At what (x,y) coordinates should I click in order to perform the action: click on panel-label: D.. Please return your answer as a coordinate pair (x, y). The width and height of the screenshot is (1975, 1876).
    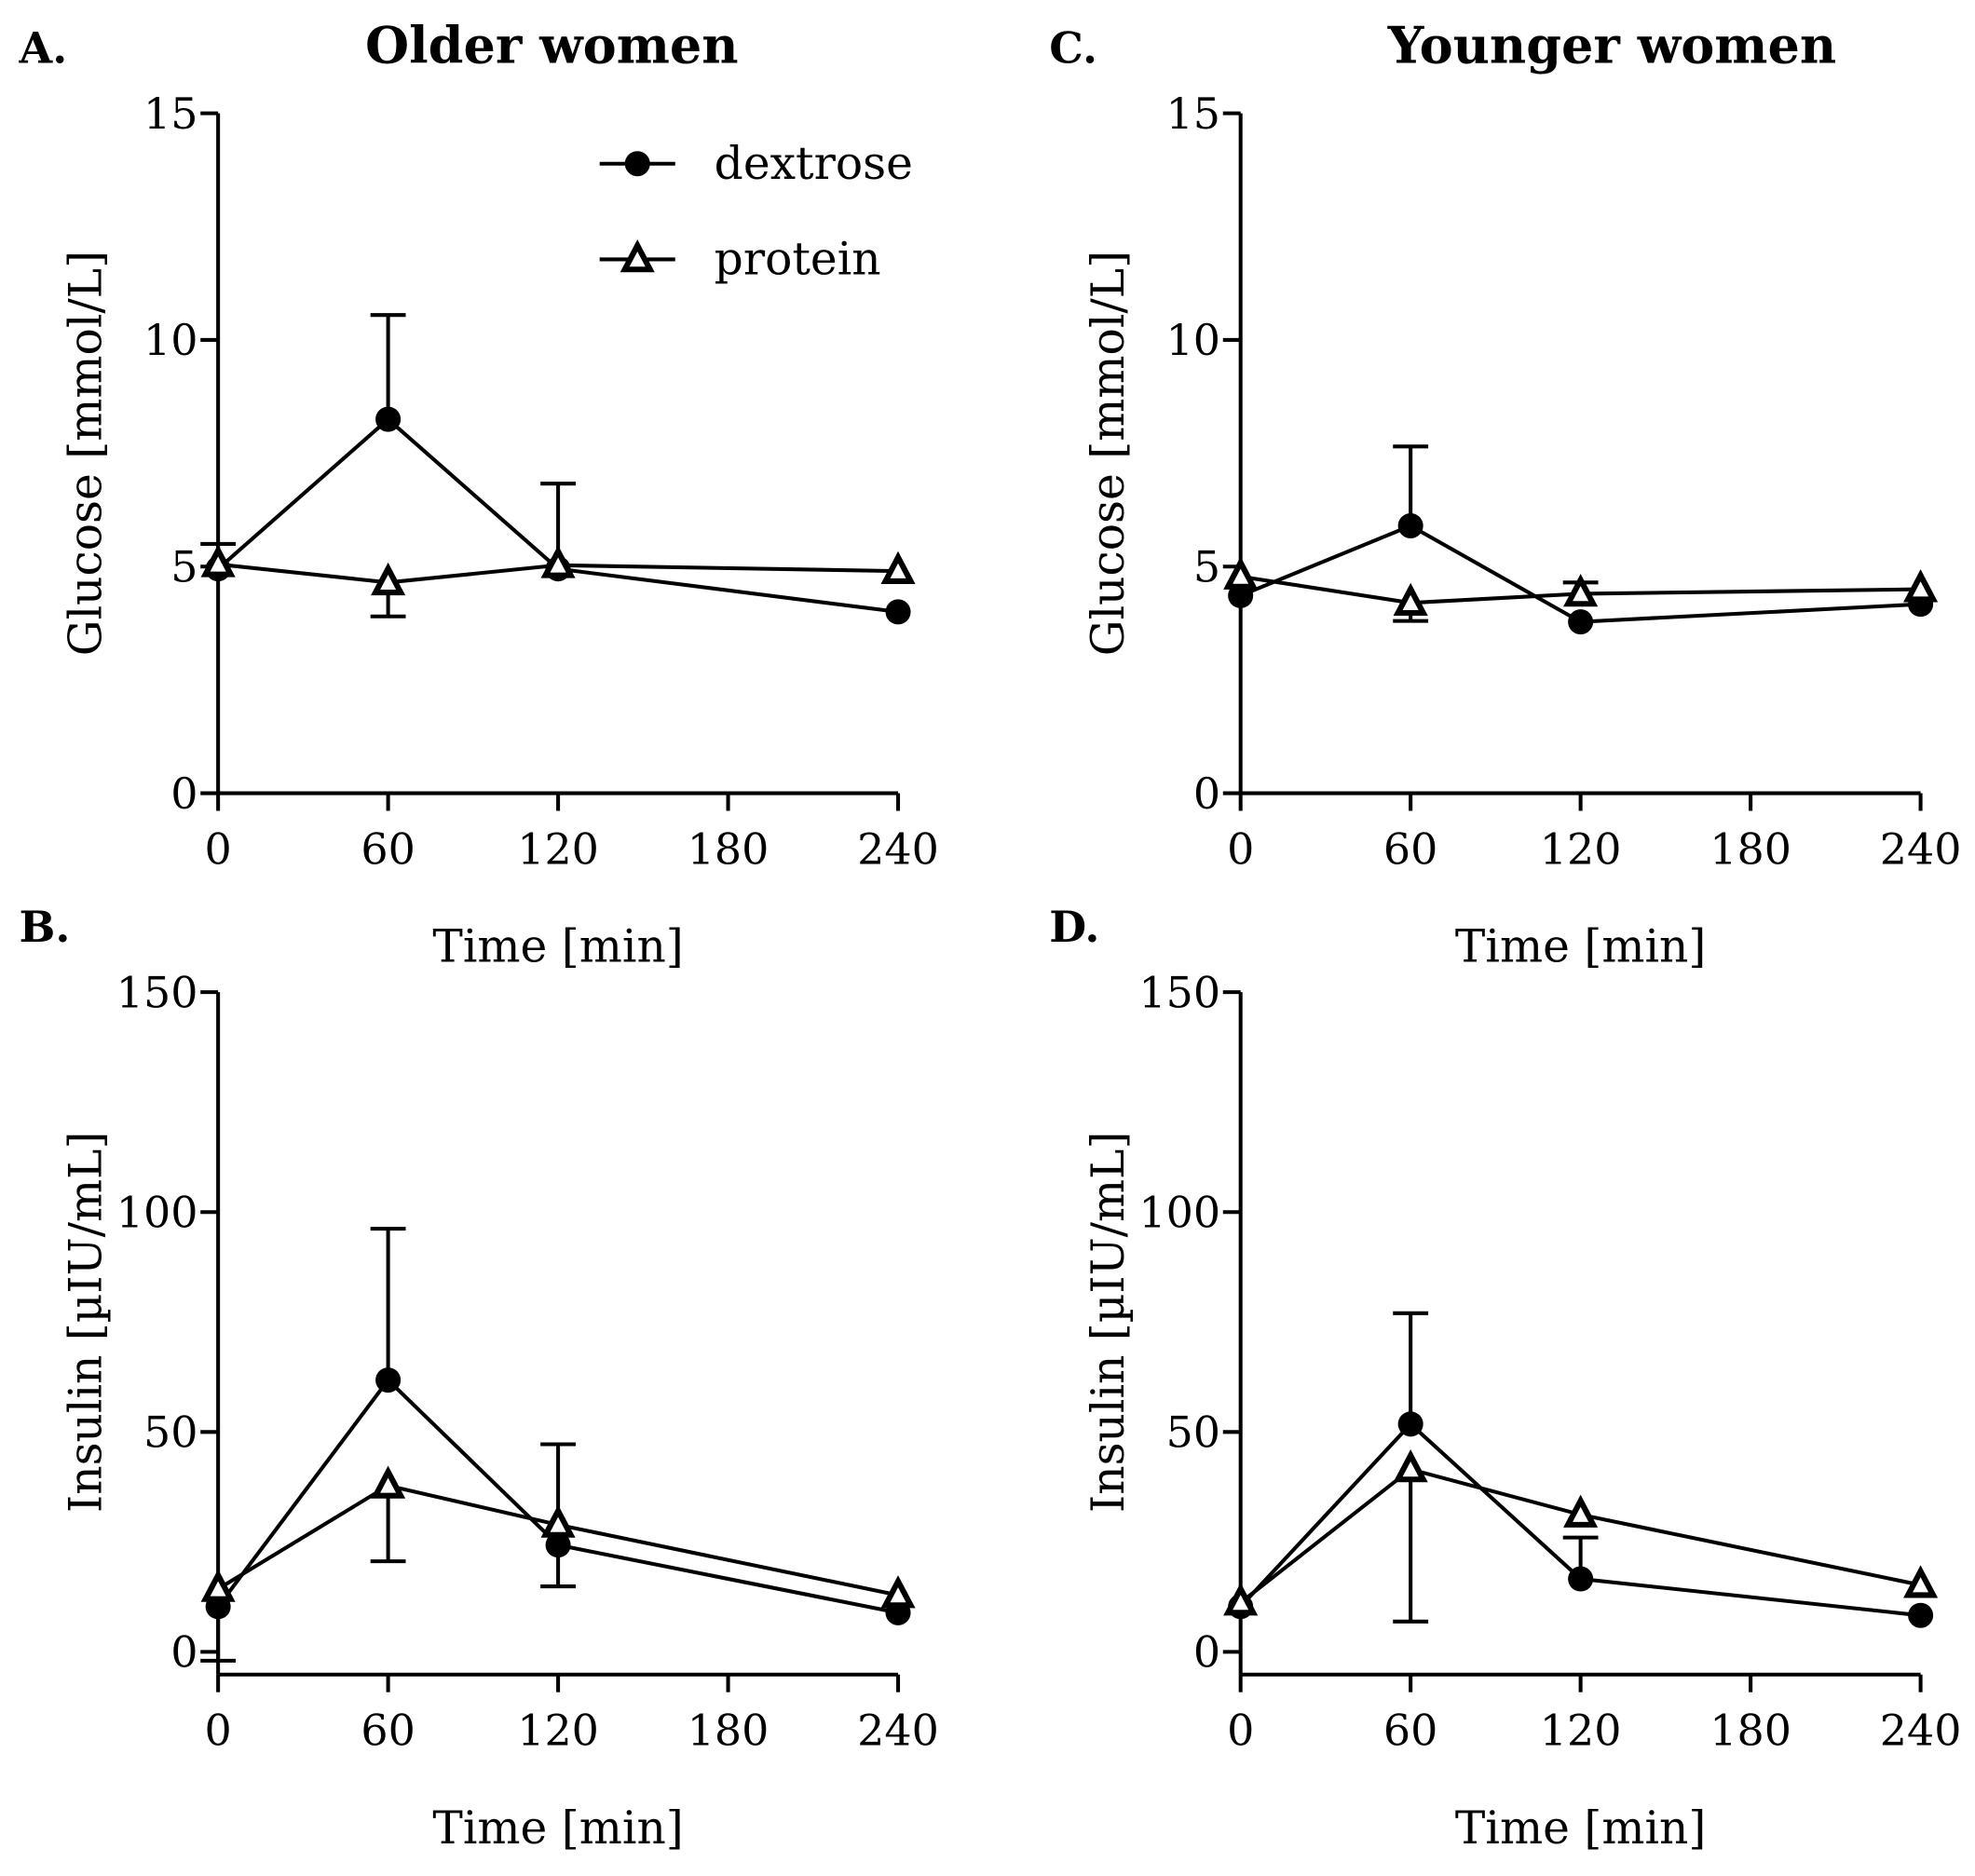
    Looking at the image, I should click on (1074, 927).